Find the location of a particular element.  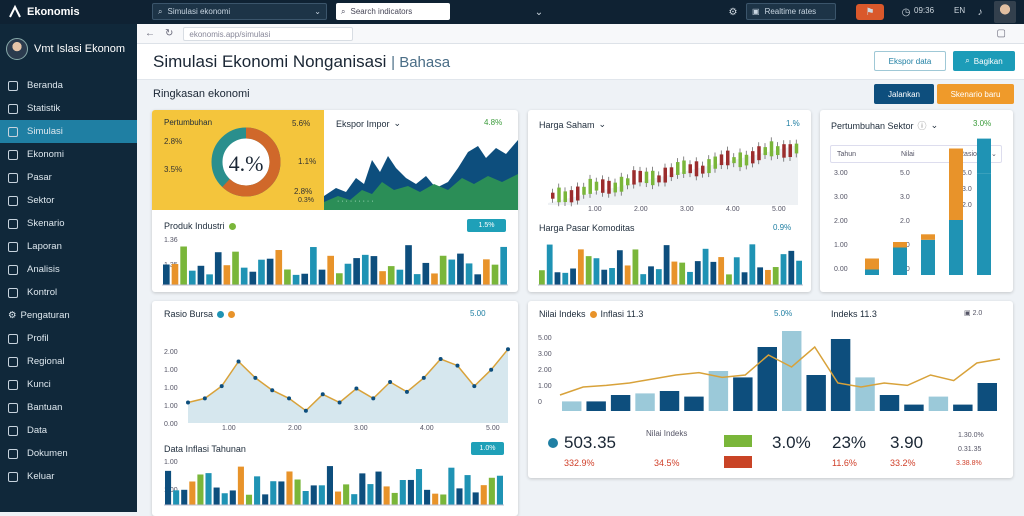

run-button: Jalankan is located at coordinates (904, 94).